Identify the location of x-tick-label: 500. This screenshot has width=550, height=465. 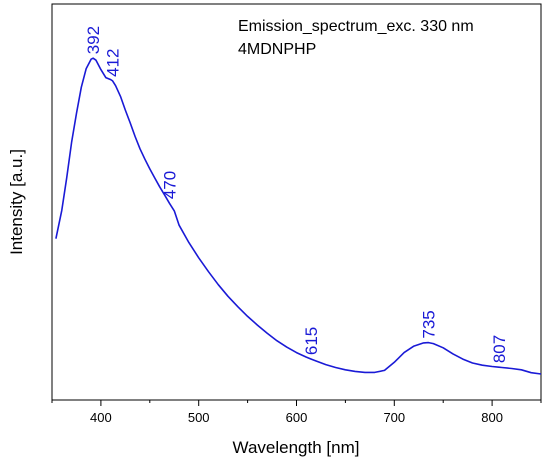
(199, 417).